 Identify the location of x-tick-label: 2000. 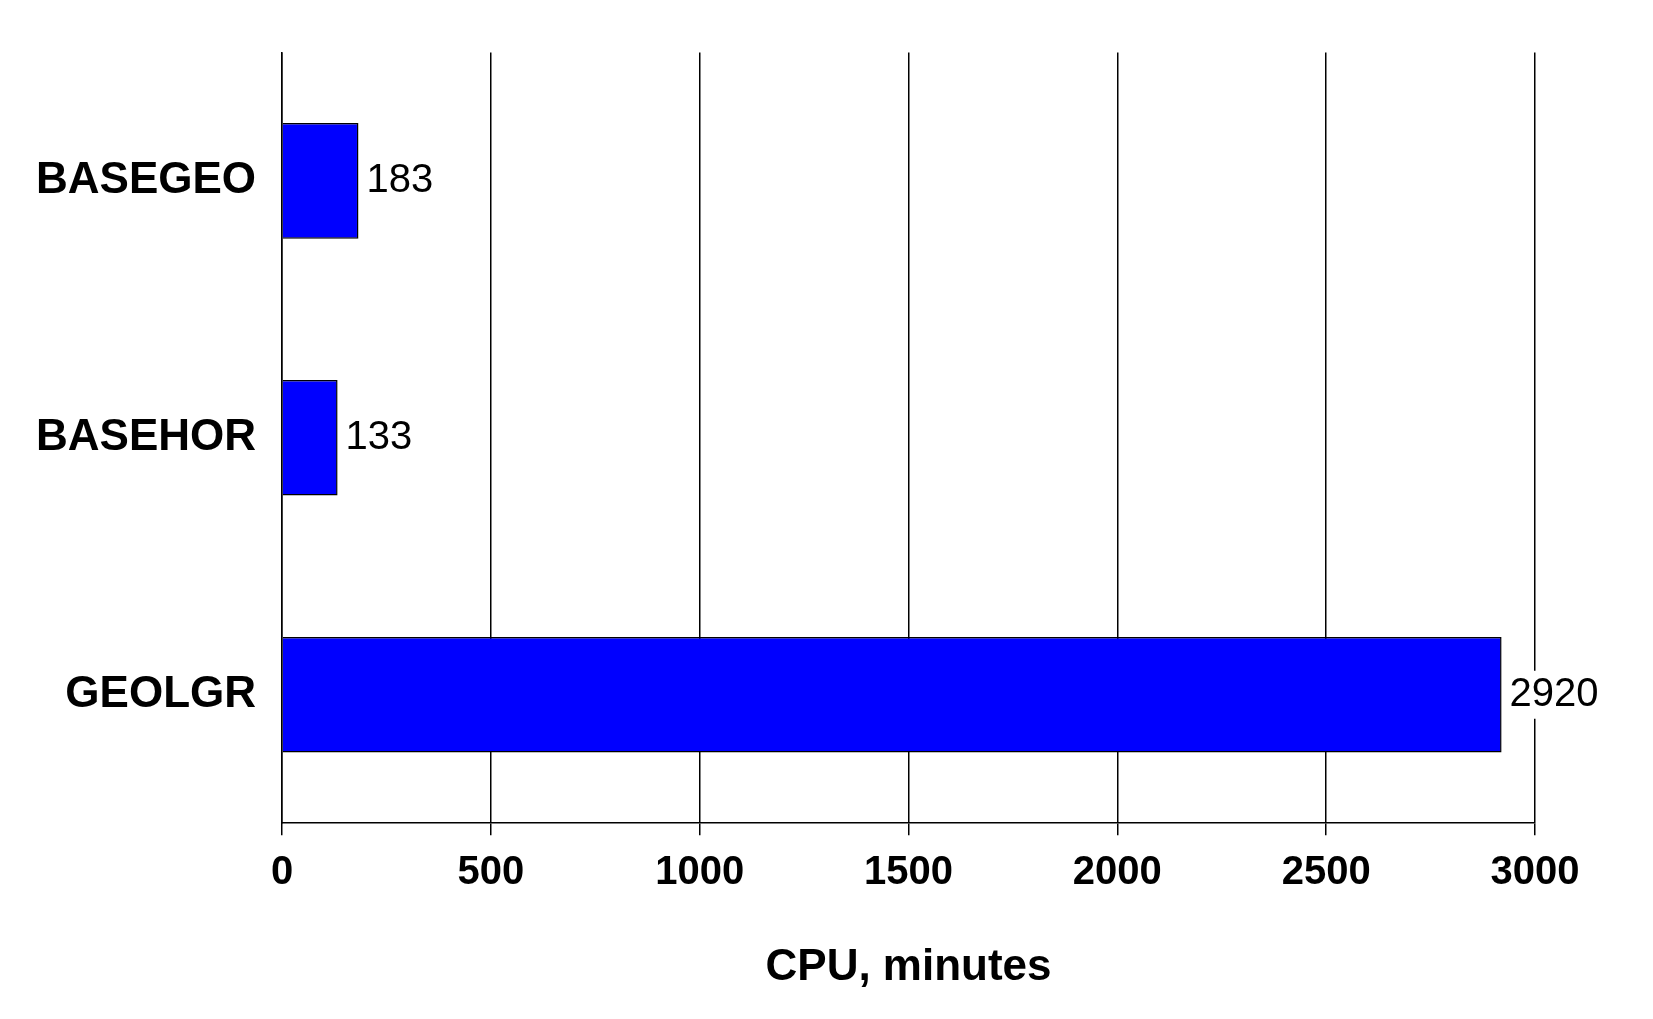
(1117, 870).